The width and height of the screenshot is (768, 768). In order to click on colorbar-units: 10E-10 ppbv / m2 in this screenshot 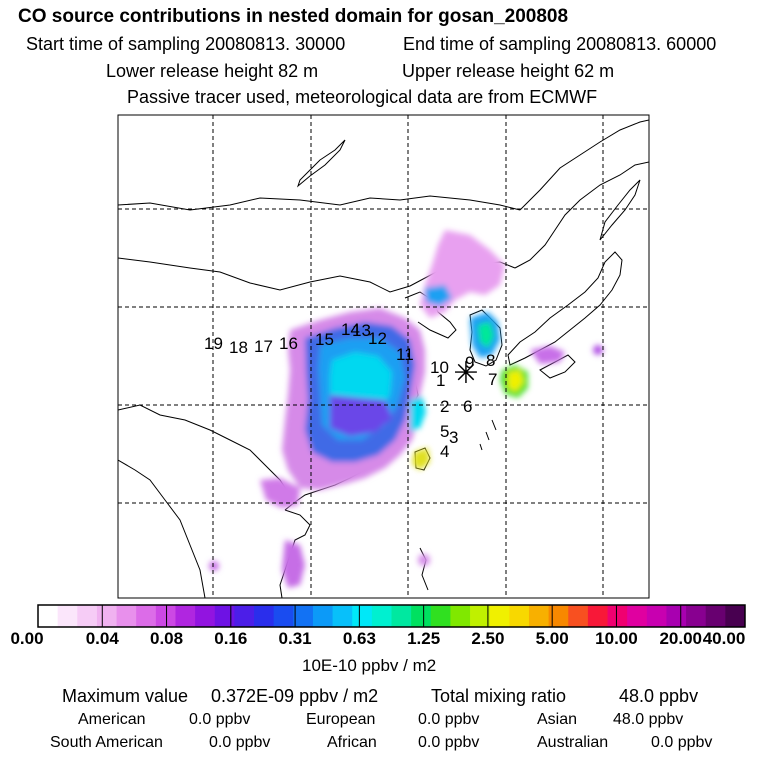, I will do `click(369, 665)`.